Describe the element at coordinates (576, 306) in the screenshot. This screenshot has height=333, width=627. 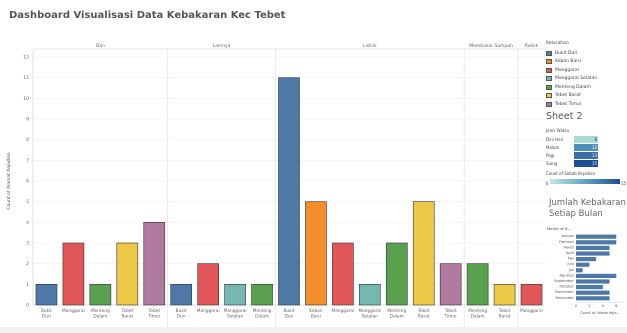
I see `month-x-tick: 0` at that location.